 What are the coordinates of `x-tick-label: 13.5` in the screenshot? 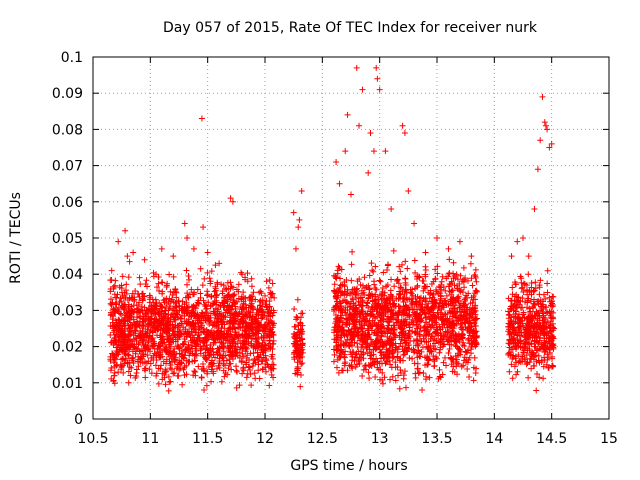 It's located at (436, 439).